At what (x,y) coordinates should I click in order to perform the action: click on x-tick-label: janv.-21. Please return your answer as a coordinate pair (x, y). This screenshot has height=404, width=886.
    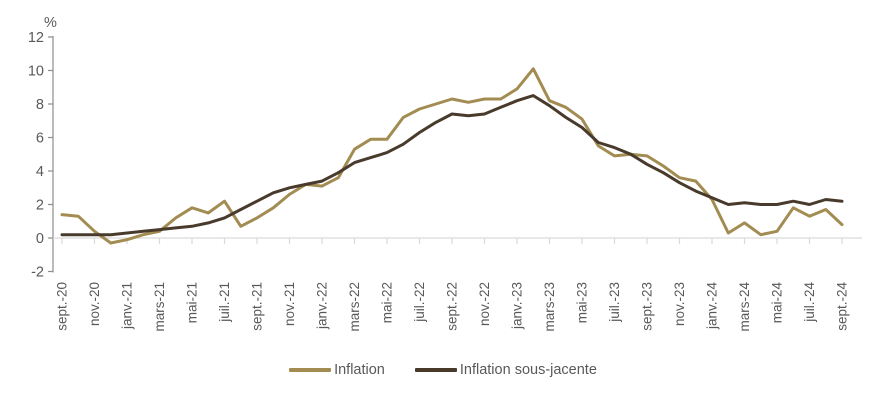
    Looking at the image, I should click on (127, 306).